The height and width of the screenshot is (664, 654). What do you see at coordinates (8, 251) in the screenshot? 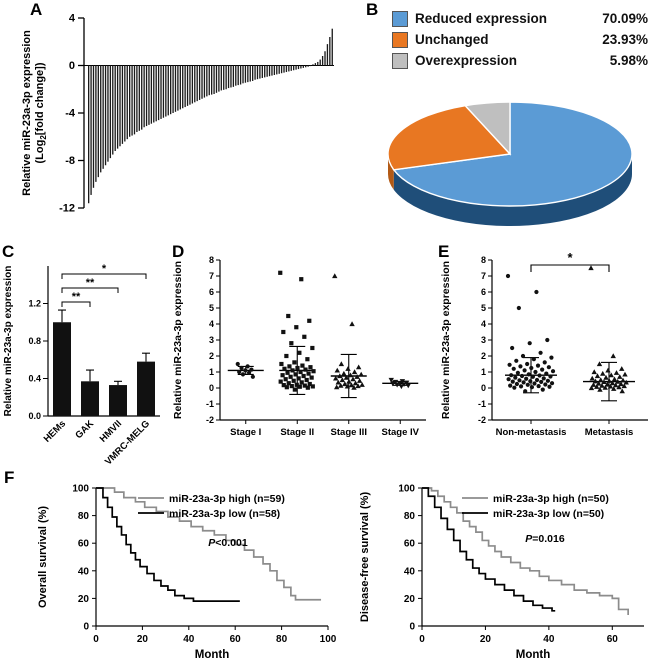
I see `panel-label-c: C` at bounding box center [8, 251].